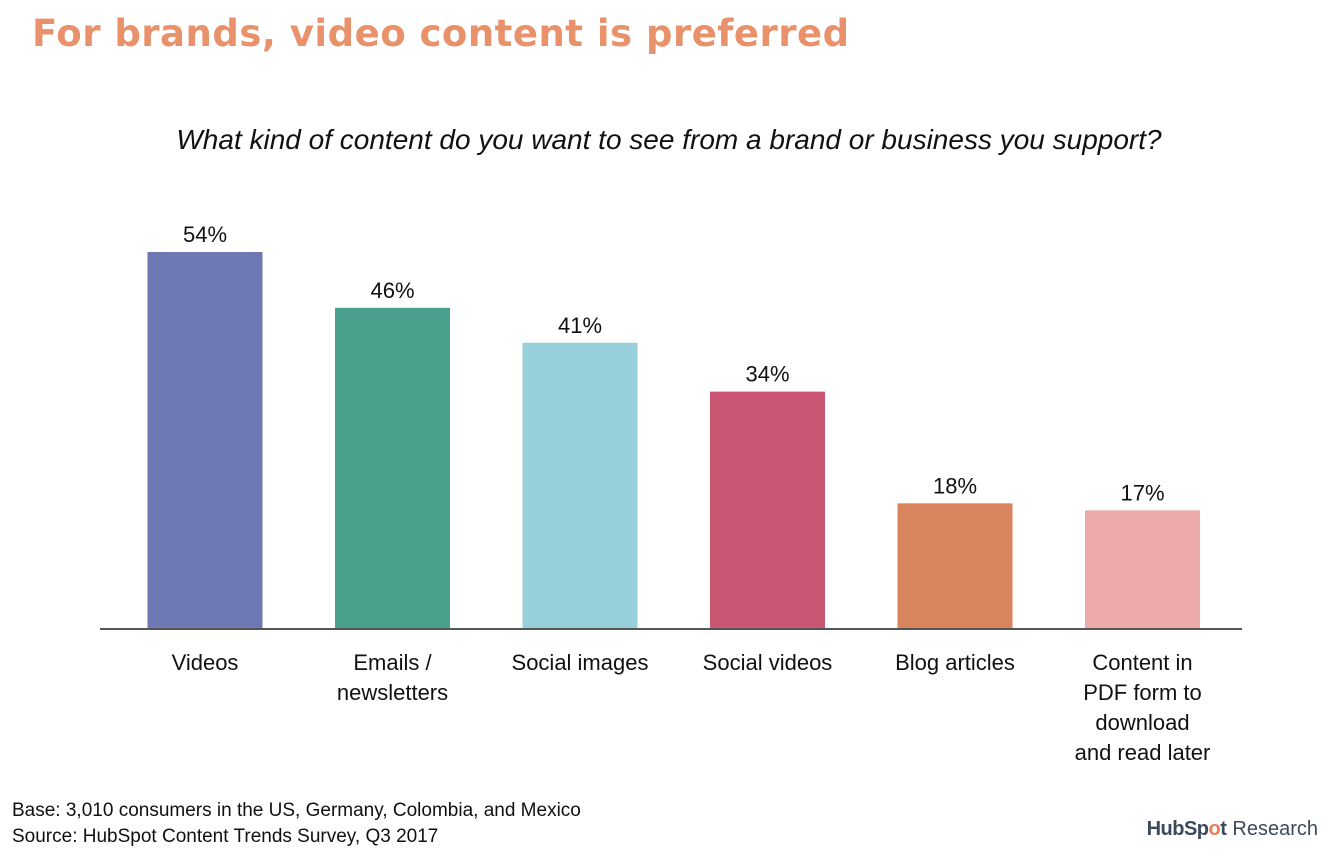 The width and height of the screenshot is (1338, 864). I want to click on category-label-line: Emails /, so click(392, 662).